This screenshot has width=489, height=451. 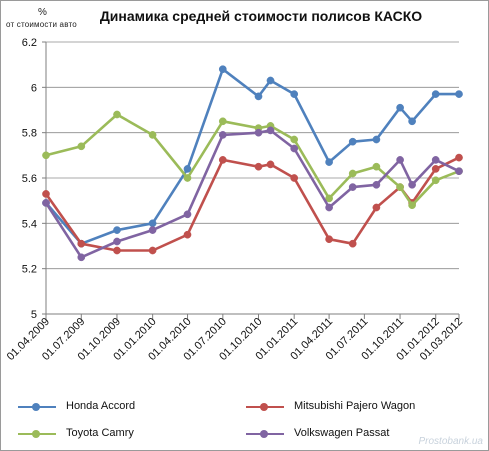 What do you see at coordinates (41, 24) in the screenshot?
I see `y-axis-label: от стоимости авто` at bounding box center [41, 24].